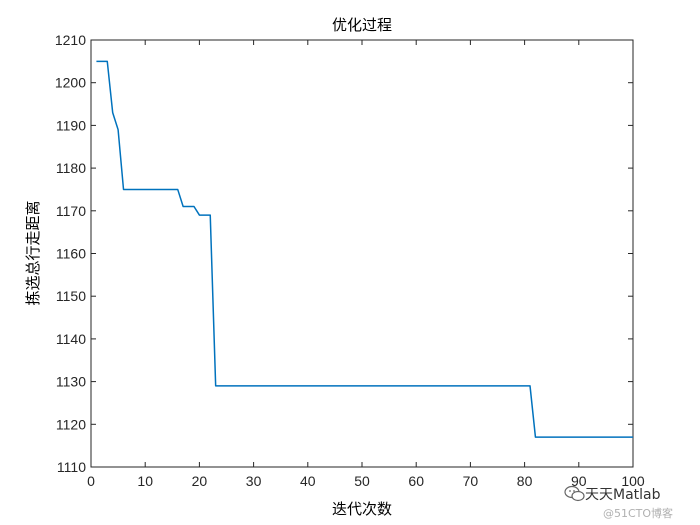  Describe the element at coordinates (71, 424) in the screenshot. I see `y-tick-label: 1120` at that location.